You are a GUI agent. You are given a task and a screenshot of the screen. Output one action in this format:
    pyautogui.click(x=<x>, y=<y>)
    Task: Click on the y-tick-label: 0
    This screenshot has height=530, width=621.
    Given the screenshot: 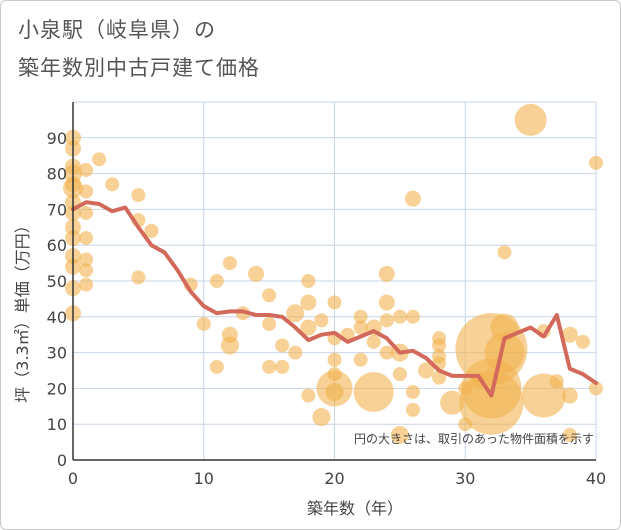 What is the action you would take?
    pyautogui.click(x=62, y=460)
    